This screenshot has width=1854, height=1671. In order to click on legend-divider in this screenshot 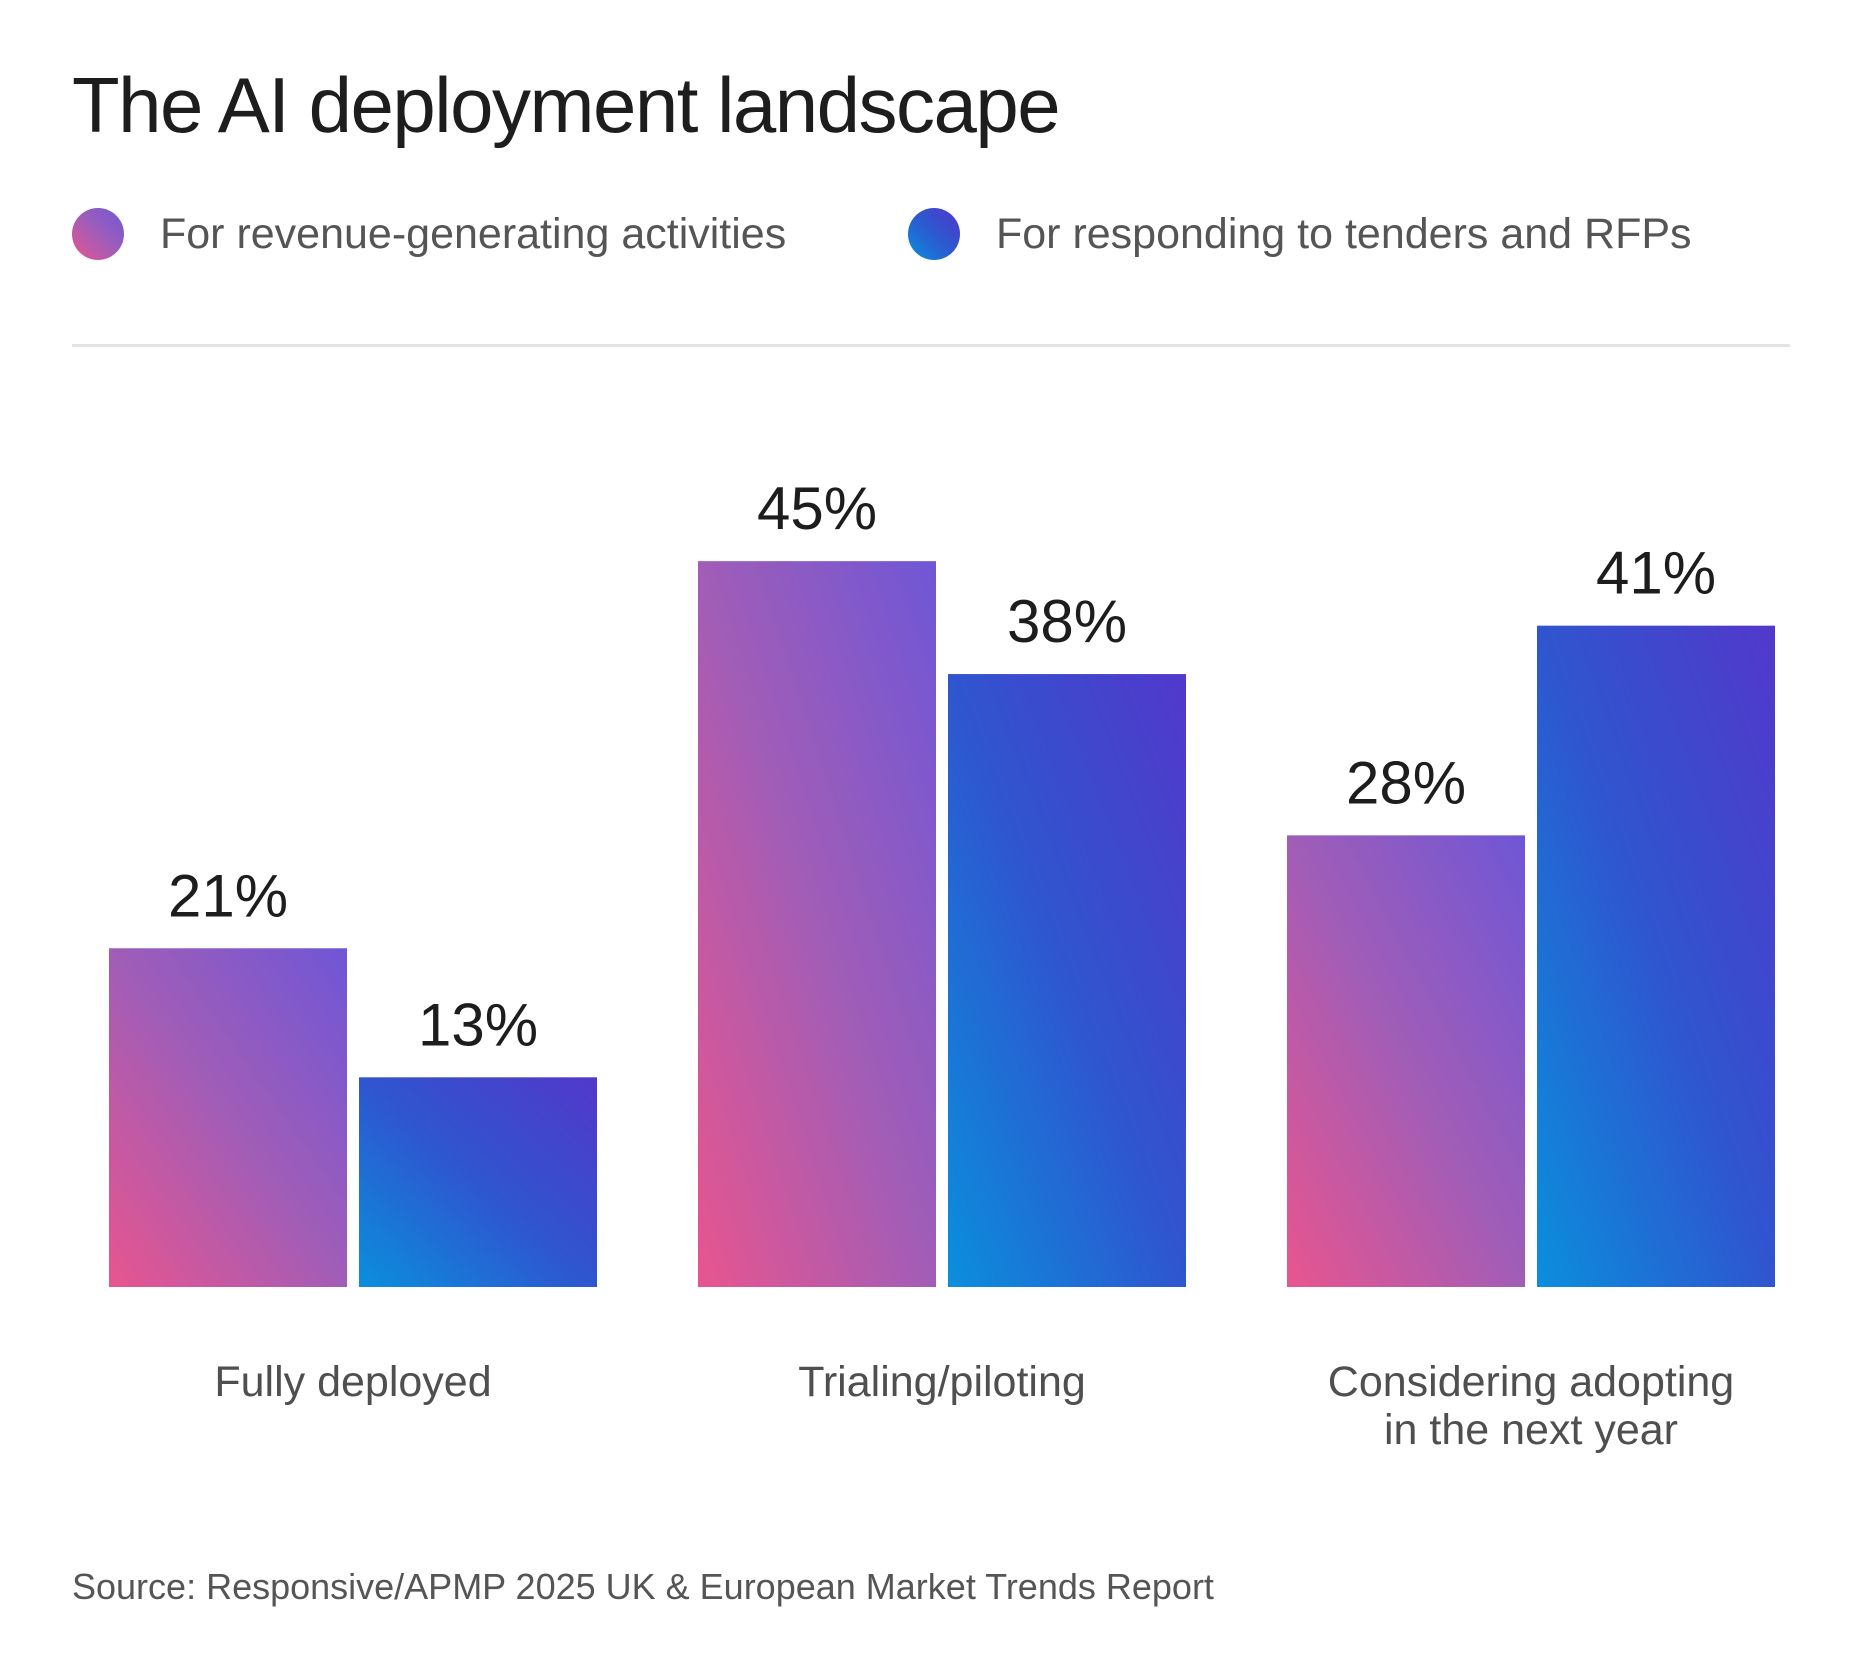, I will do `click(931, 345)`.